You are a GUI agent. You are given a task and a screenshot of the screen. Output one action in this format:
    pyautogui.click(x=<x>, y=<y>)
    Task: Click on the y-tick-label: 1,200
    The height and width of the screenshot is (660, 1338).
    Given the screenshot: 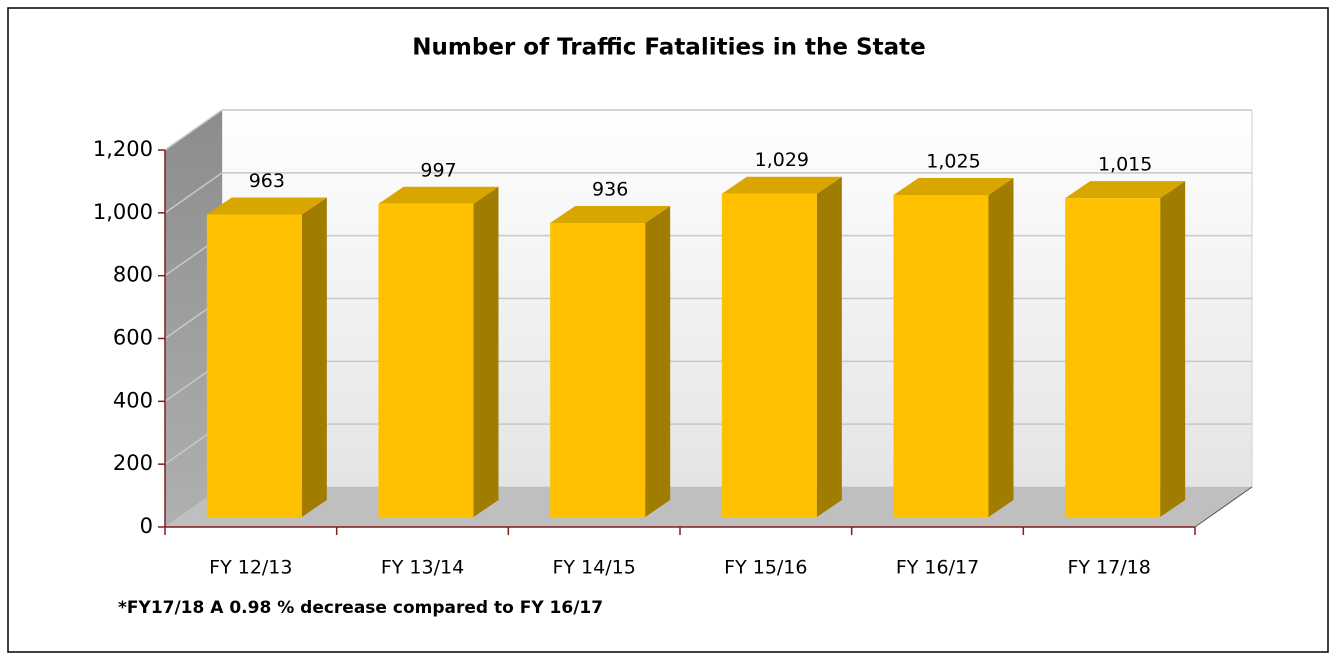 What is the action you would take?
    pyautogui.click(x=123, y=149)
    